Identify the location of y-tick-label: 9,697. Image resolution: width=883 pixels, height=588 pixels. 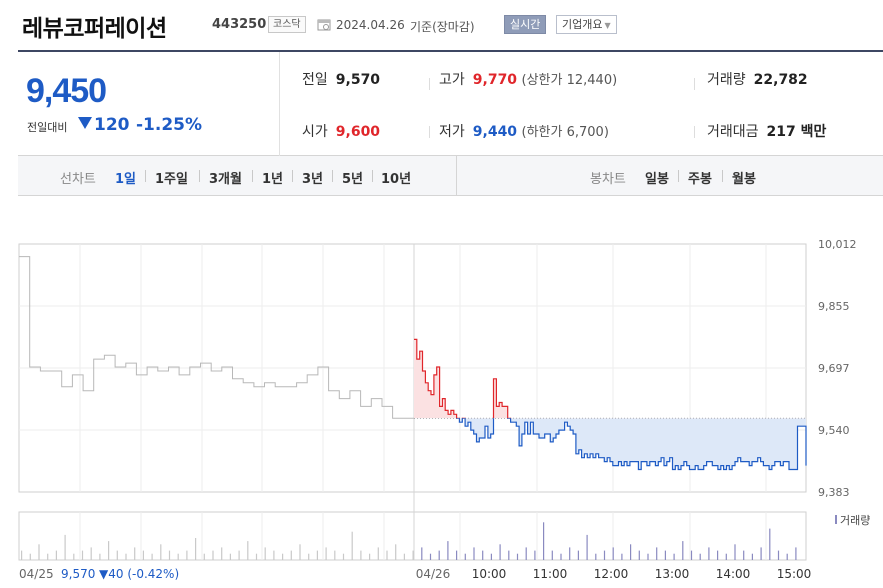
(834, 368).